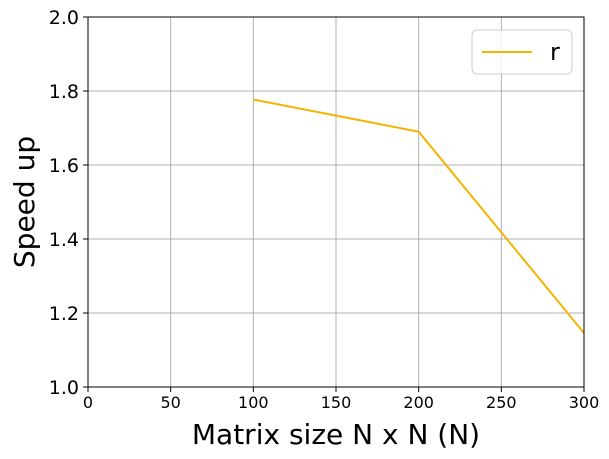 Image resolution: width=609 pixels, height=459 pixels. What do you see at coordinates (584, 402) in the screenshot?
I see `x-tick-label: 300` at bounding box center [584, 402].